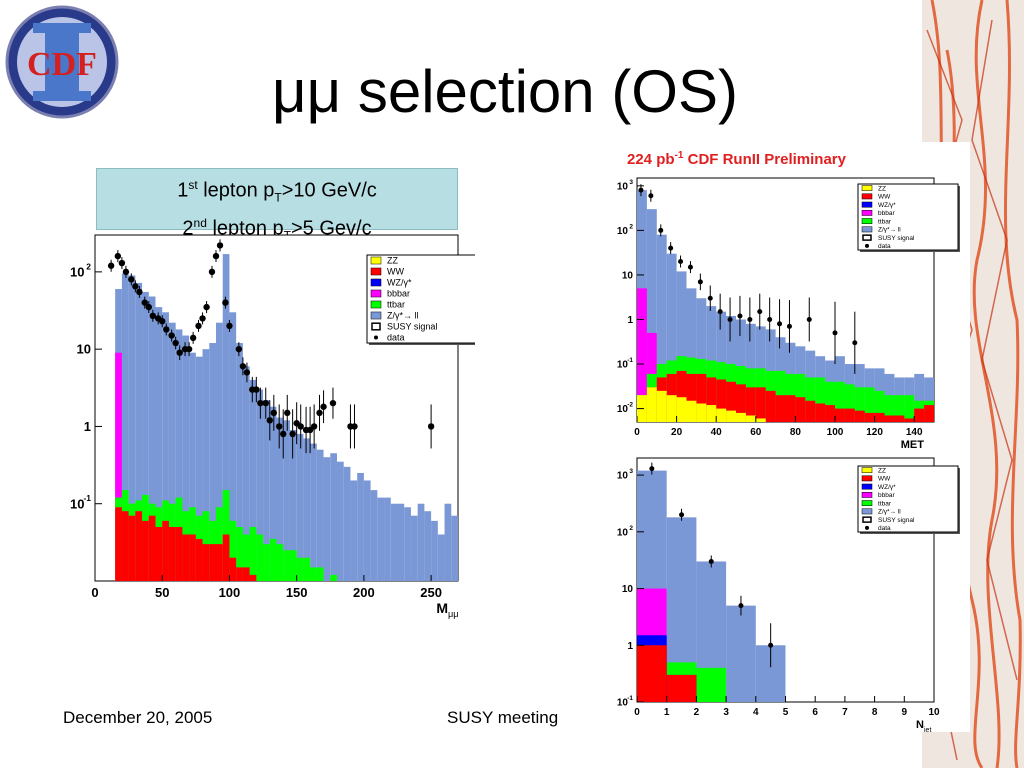 This screenshot has width=1024, height=773. Describe the element at coordinates (396, 338) in the screenshot. I see `legend-label: data` at that location.